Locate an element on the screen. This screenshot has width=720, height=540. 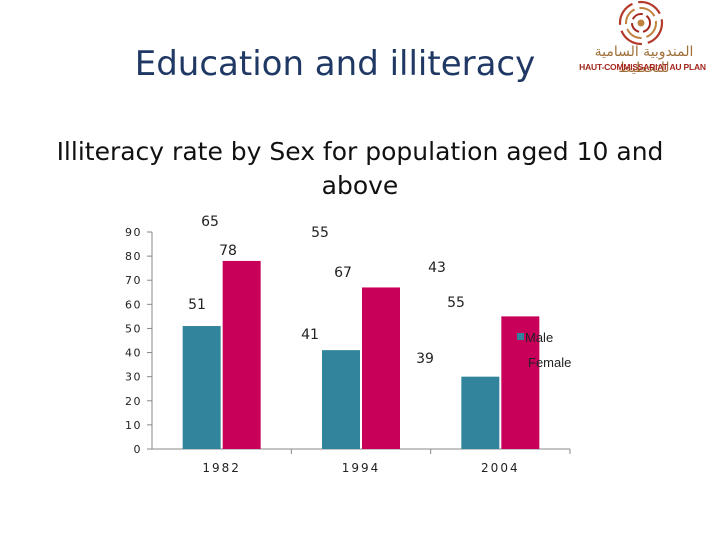
y-tick-label: 40 is located at coordinates (133, 353).